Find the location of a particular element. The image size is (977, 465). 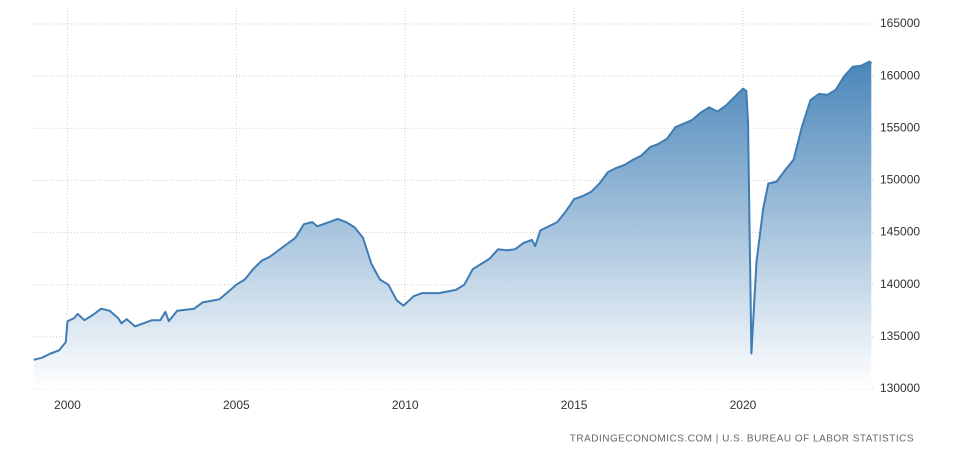

x-tick-label: 2010 is located at coordinates (405, 405).